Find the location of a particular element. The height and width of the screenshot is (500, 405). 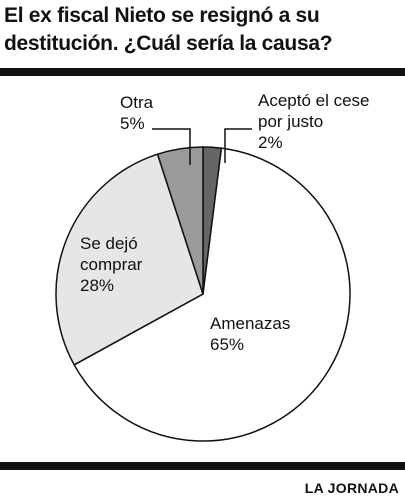

value-label: 2% is located at coordinates (270, 142).